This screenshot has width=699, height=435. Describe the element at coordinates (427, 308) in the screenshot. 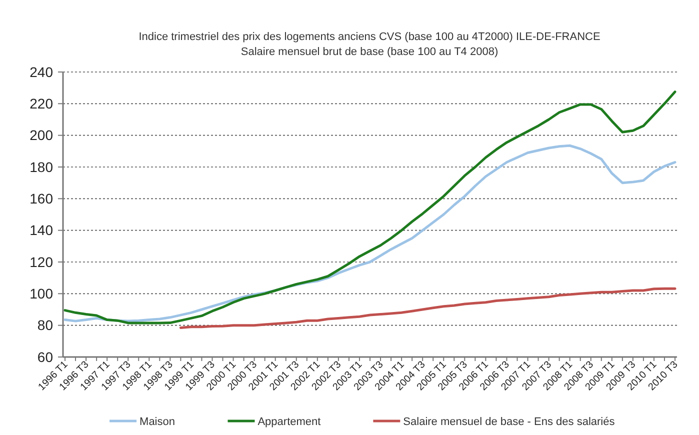

I see `line-series` at that location.